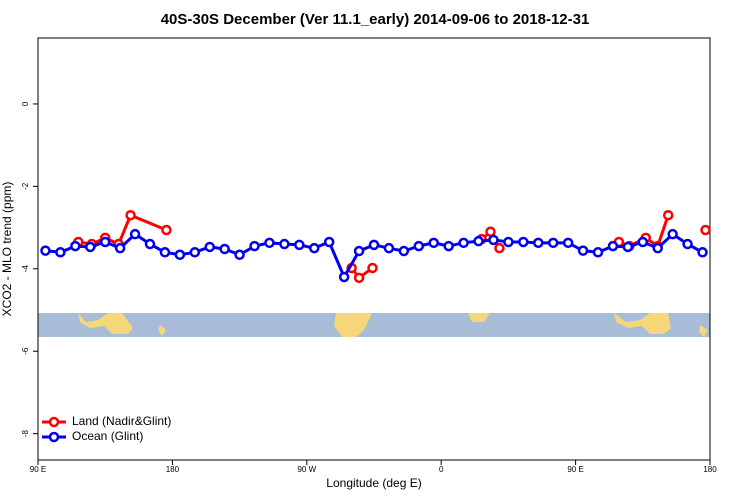  Describe the element at coordinates (107, 436) in the screenshot. I see `legend-label: Ocean (Glint)` at that location.